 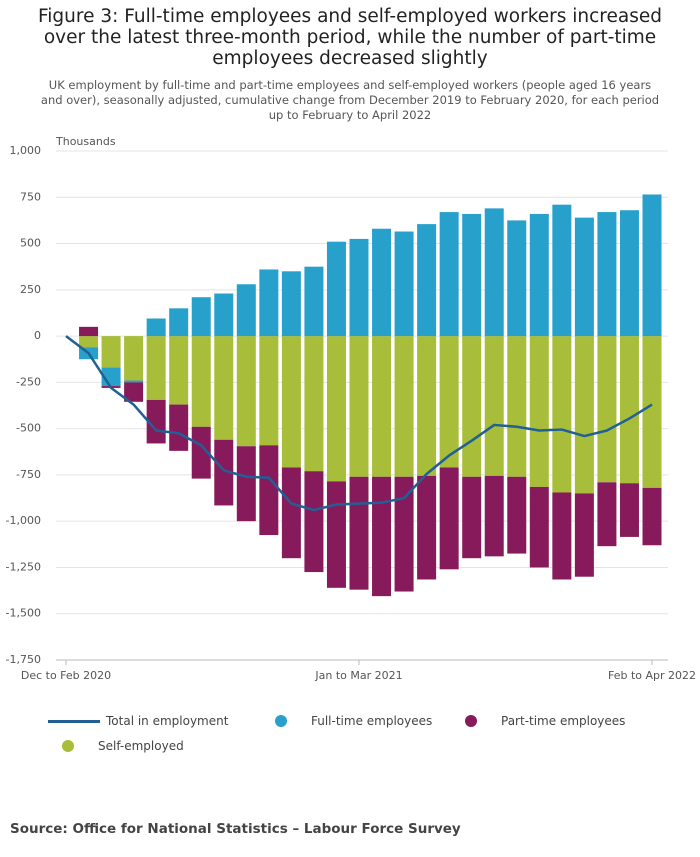 What do you see at coordinates (66, 675) in the screenshot?
I see `x-tick-label: Dec to Feb 2020` at bounding box center [66, 675].